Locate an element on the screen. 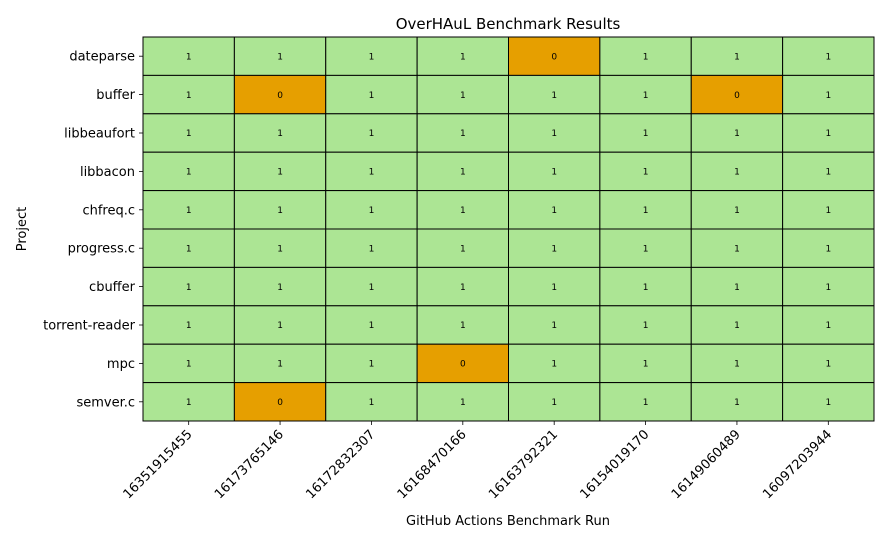 The height and width of the screenshot is (543, 889). y-tick-label: cbuffer is located at coordinates (112, 287).